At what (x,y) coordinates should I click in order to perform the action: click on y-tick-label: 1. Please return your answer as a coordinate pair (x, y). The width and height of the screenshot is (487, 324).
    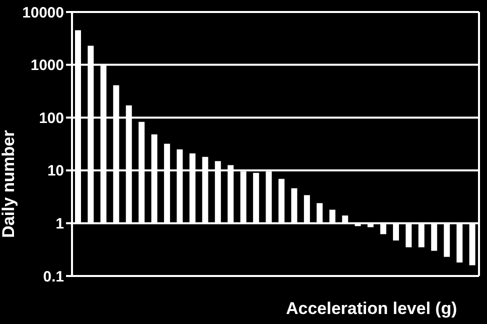
    Looking at the image, I should click on (60, 224).